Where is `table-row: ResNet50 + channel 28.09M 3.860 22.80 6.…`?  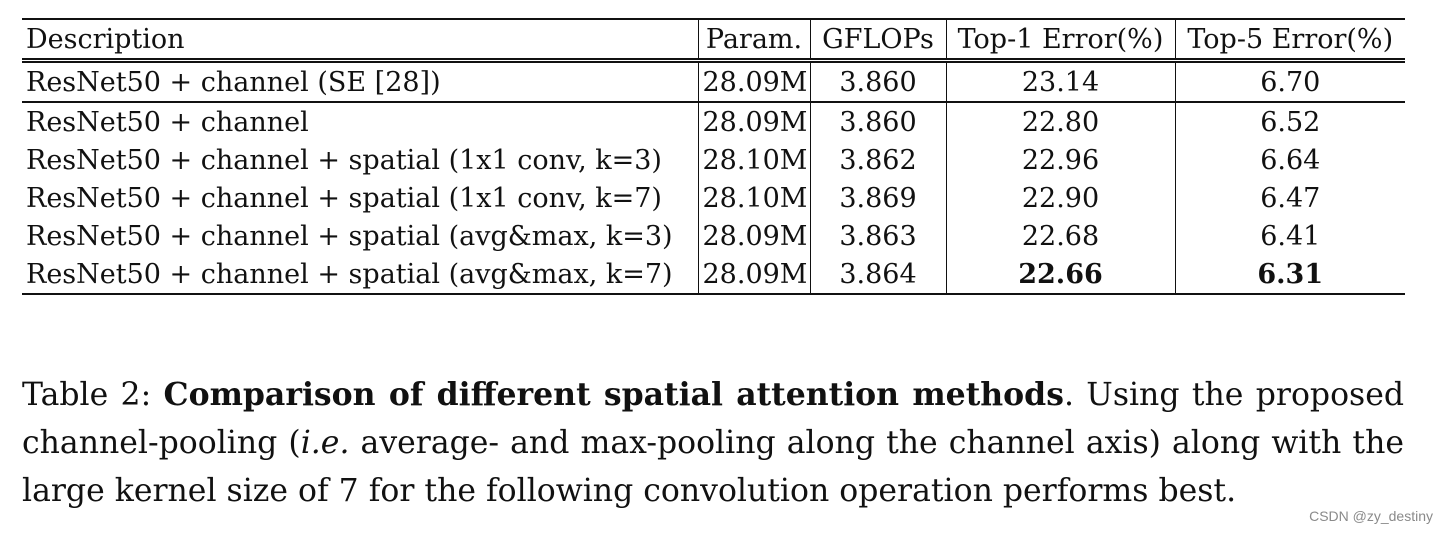
table-row: ResNet50 + channel 28.09M 3.860 22.80 6.… is located at coordinates (713, 121).